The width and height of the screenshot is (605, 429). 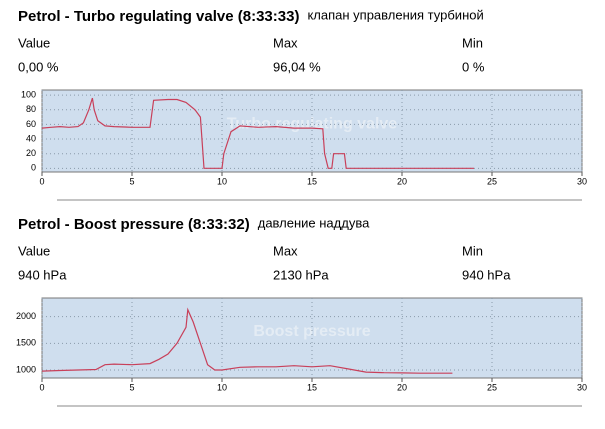 I want to click on watermark: Turbo regulating valve, so click(x=312, y=124).